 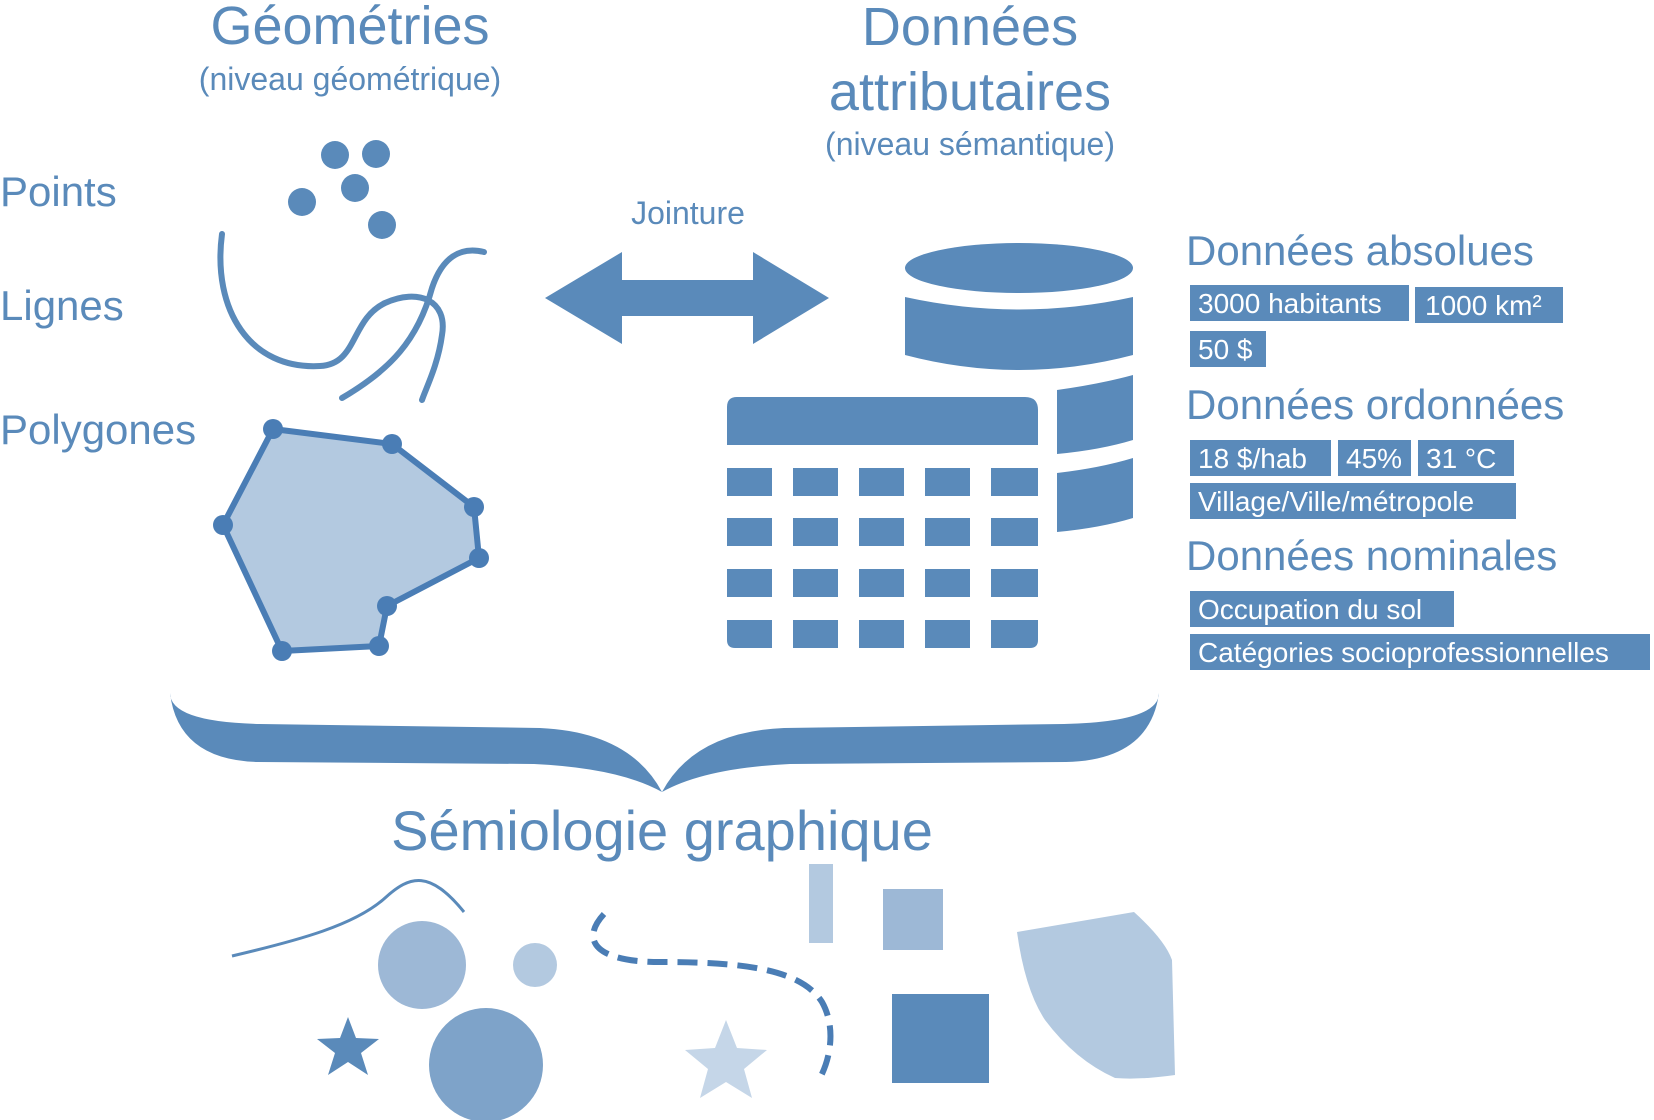 I want to click on nominal-tag-2: Catégories socioprofessionnelles, so click(x=1420, y=652).